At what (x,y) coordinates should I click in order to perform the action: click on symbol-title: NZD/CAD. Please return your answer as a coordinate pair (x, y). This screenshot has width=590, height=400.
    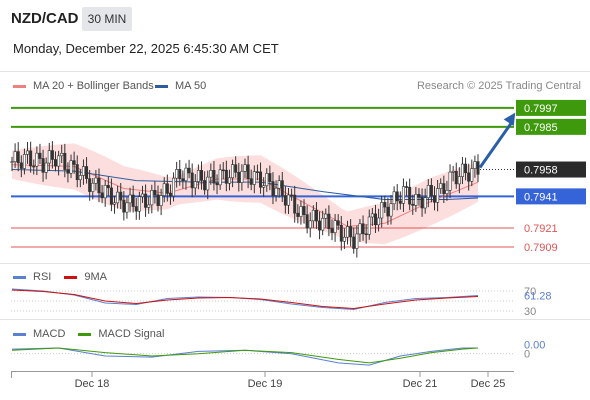
    Looking at the image, I should click on (45, 18).